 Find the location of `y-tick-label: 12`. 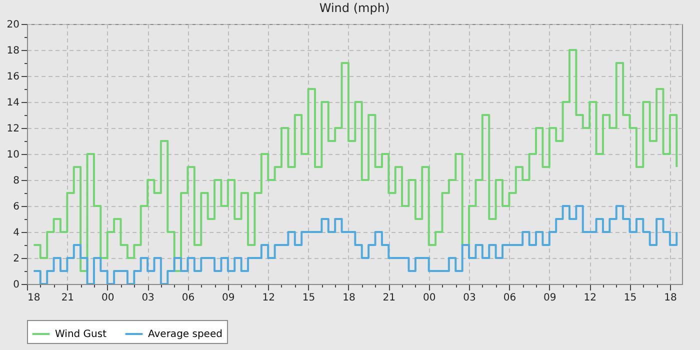

y-tick-label: 12 is located at coordinates (13, 129).